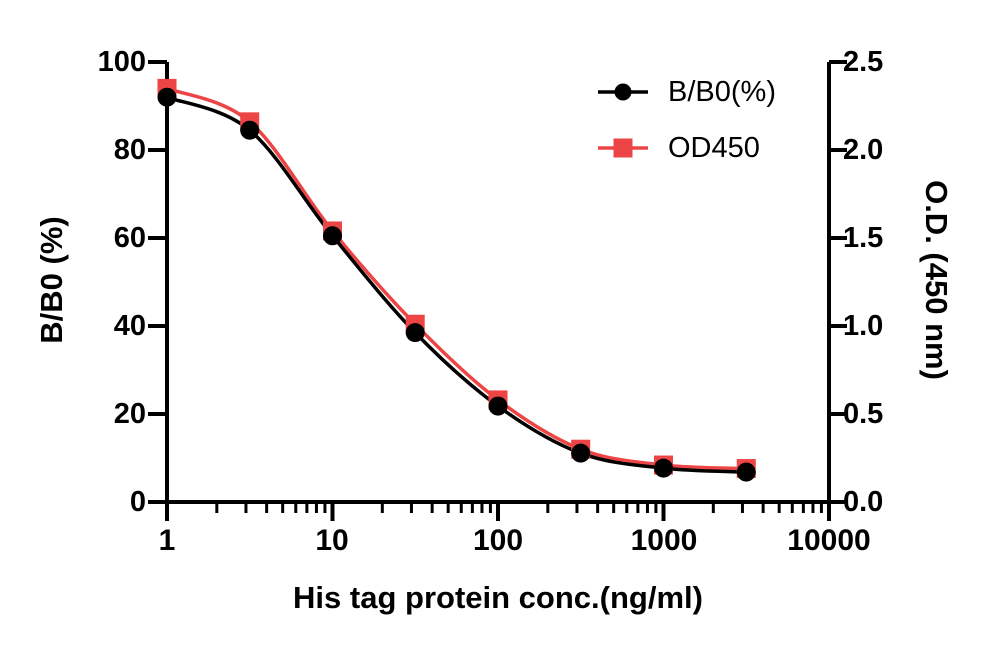 The width and height of the screenshot is (991, 653). What do you see at coordinates (863, 238) in the screenshot?
I see `right-axis-tick-label: 1.5` at bounding box center [863, 238].